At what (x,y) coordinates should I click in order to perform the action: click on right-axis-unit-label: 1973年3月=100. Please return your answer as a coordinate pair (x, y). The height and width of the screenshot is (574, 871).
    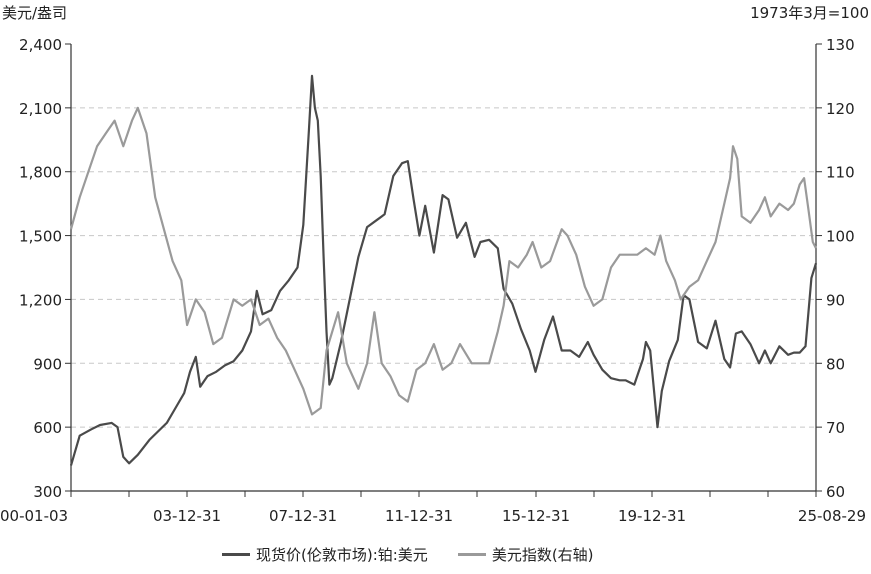
    Looking at the image, I should click on (809, 13).